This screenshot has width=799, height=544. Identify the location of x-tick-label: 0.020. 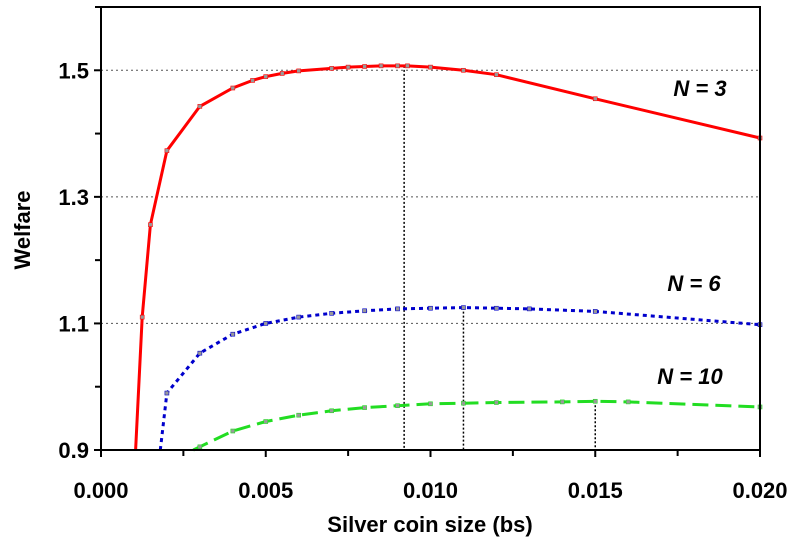
(759, 490).